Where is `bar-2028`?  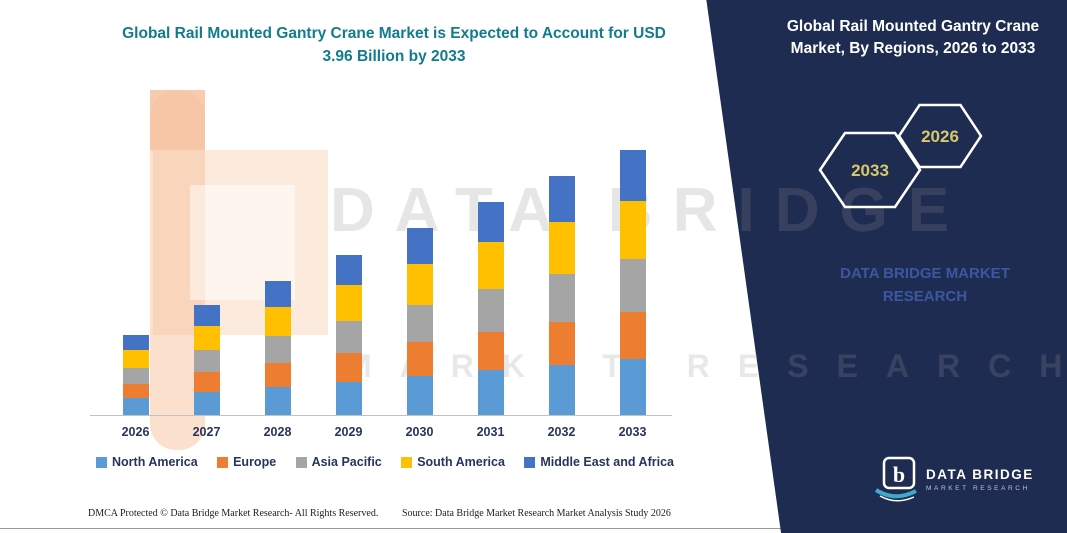
bar-2028 is located at coordinates (277, 348).